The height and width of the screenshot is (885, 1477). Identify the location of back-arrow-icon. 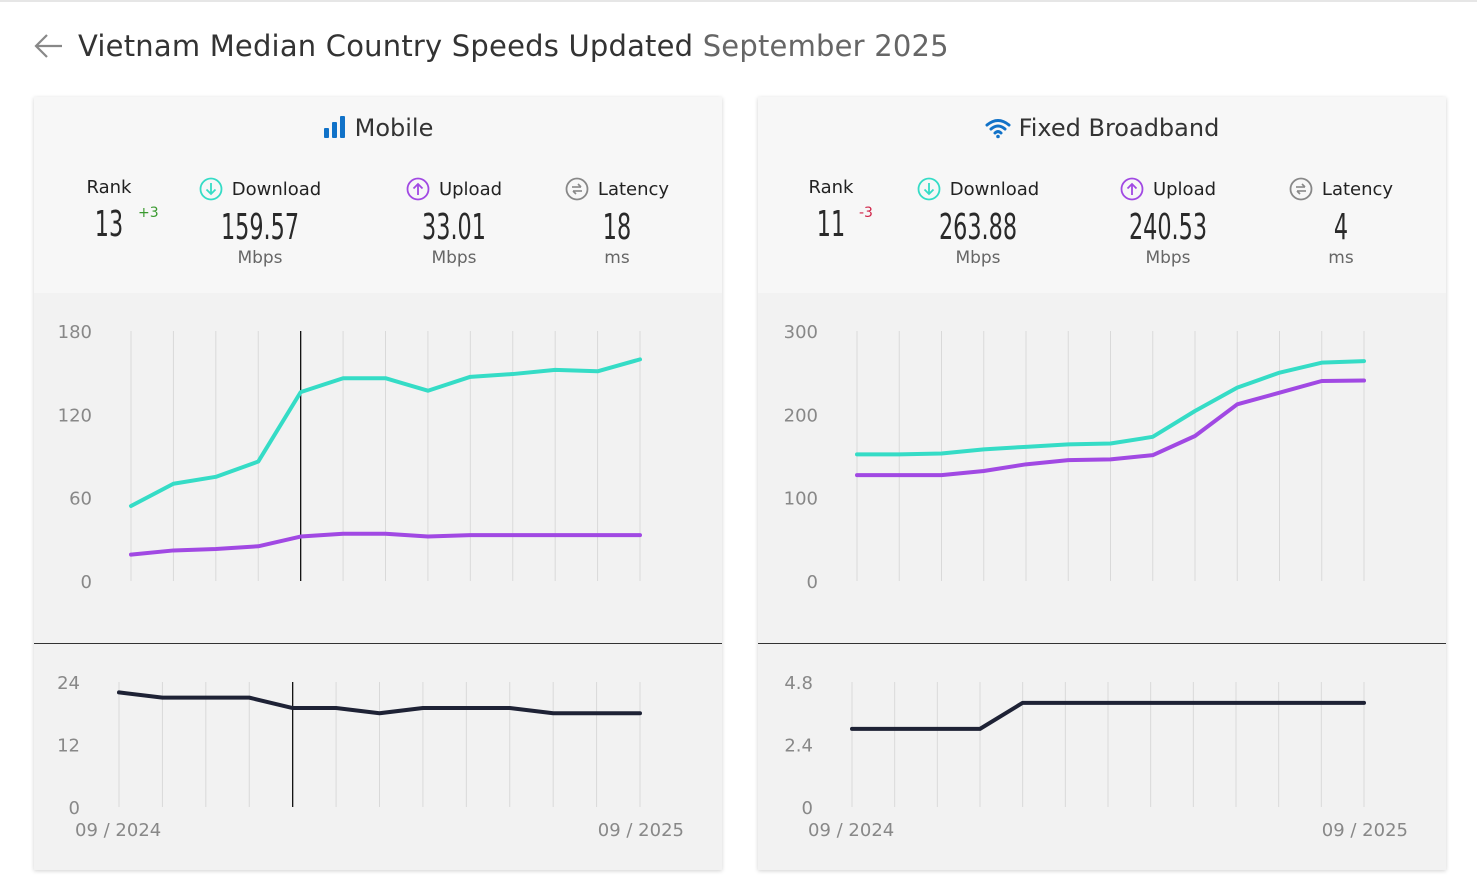
(49, 46).